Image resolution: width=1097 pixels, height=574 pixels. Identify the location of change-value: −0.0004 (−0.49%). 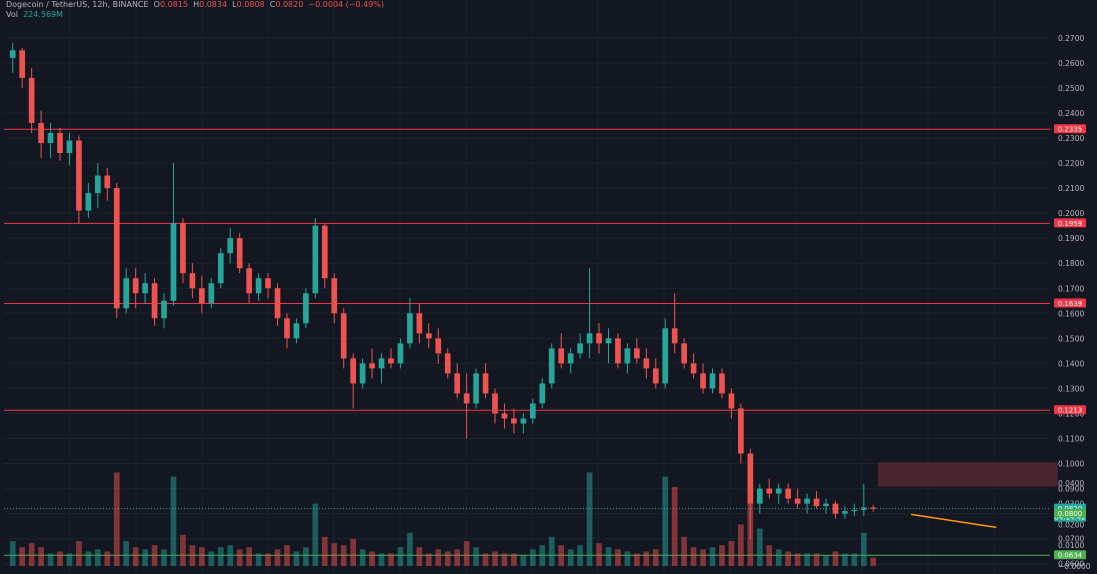
(346, 4).